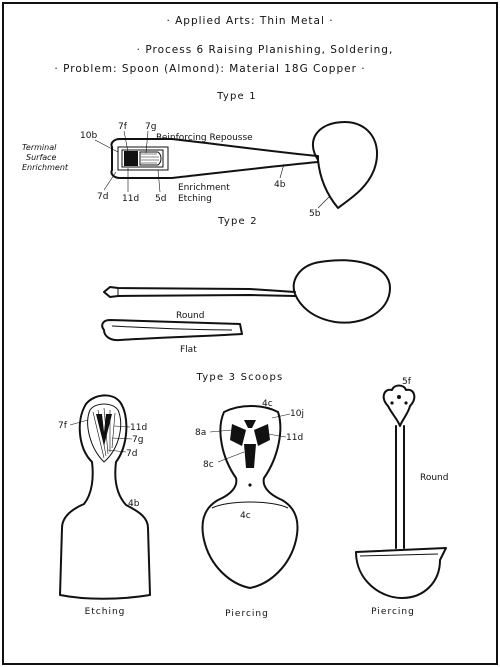  What do you see at coordinates (200, 433) in the screenshot?
I see `scoop2-callout-8a: 8a` at bounding box center [200, 433].